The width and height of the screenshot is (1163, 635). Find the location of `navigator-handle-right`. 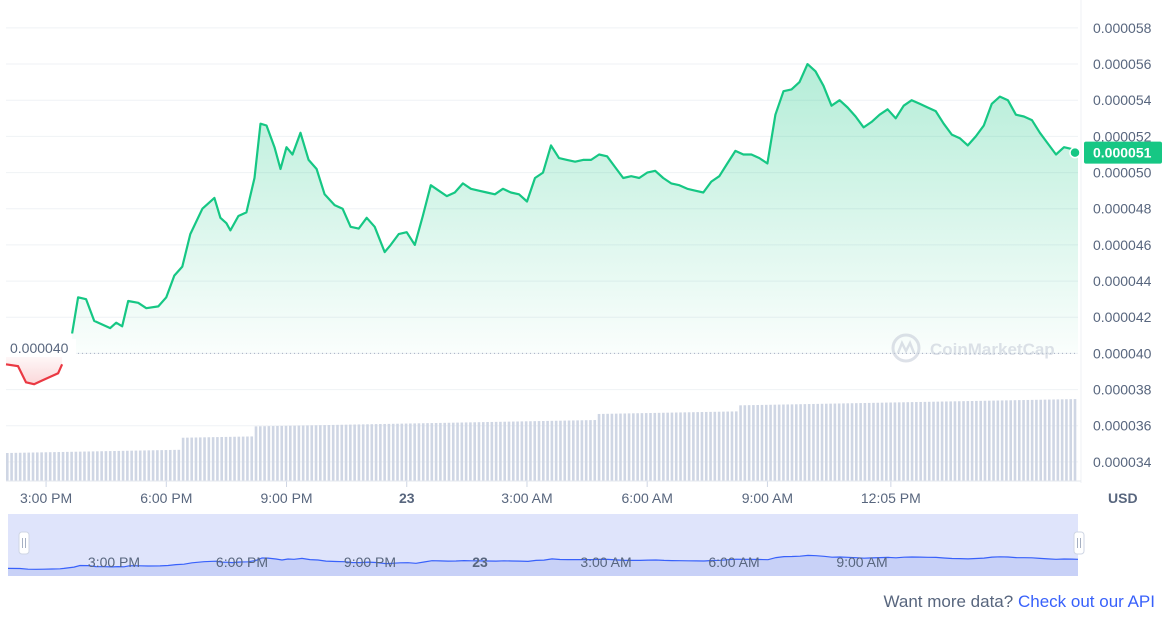

navigator-handle-right is located at coordinates (1079, 543).